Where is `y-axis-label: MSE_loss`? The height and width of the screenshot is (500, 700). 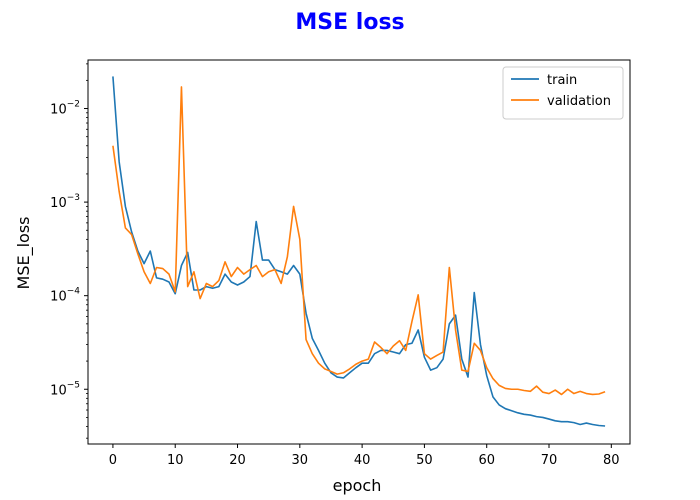
y-axis-label: MSE_loss is located at coordinates (24, 253).